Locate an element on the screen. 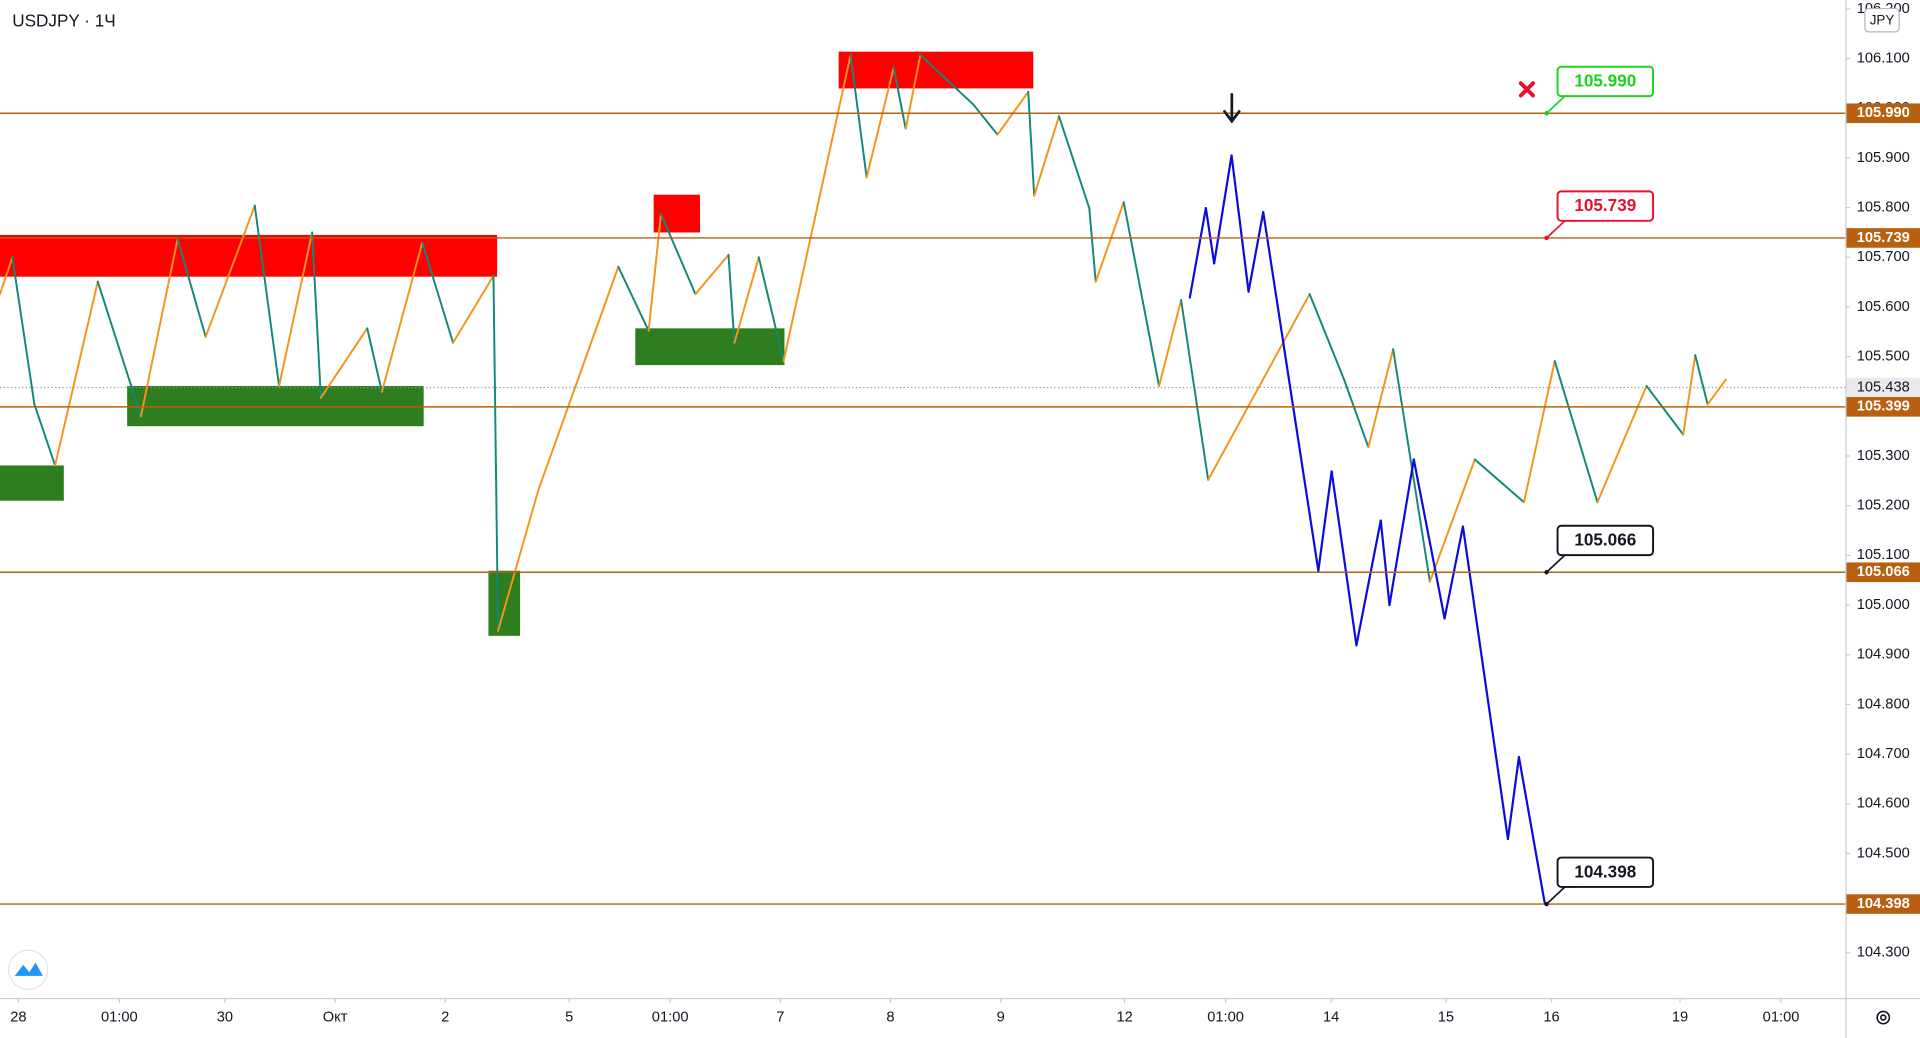 This screenshot has width=1920, height=1038. callout-label: 105.739 is located at coordinates (1605, 205).